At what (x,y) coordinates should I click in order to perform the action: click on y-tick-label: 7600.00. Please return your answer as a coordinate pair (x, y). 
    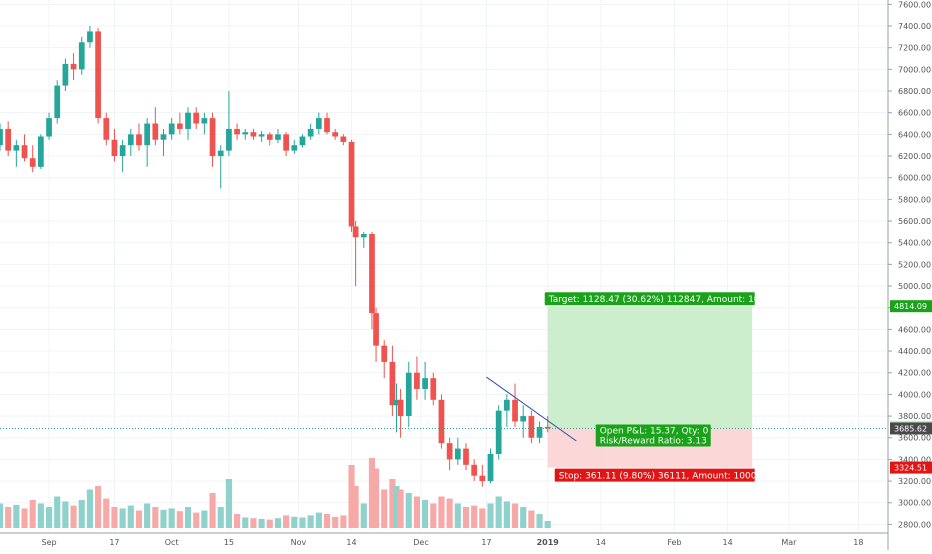
    Looking at the image, I should click on (914, 4).